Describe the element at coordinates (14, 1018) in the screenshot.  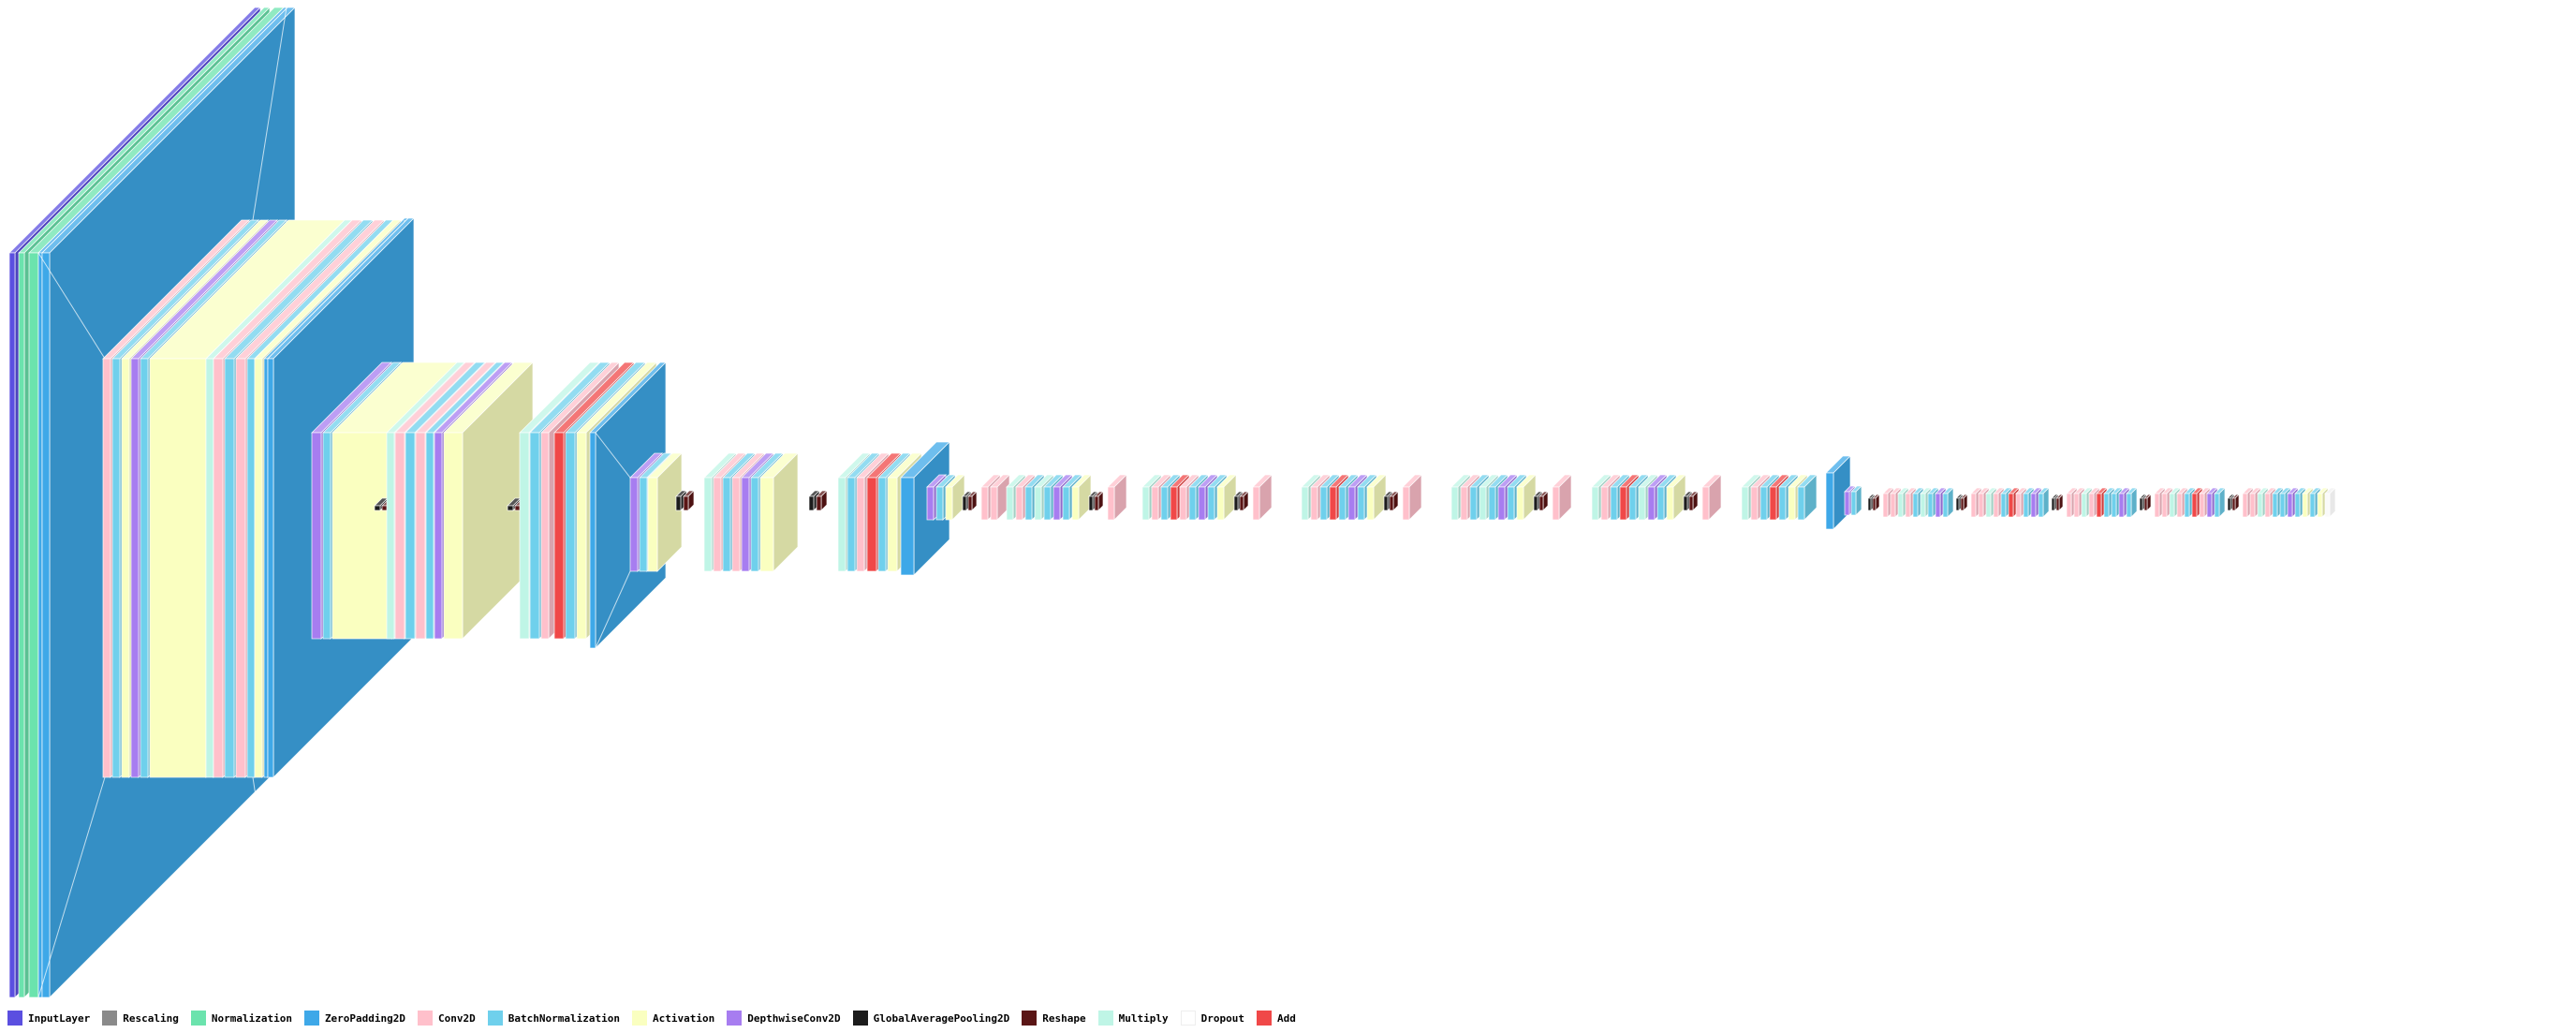
I see `legend-swatch-input-layer` at that location.